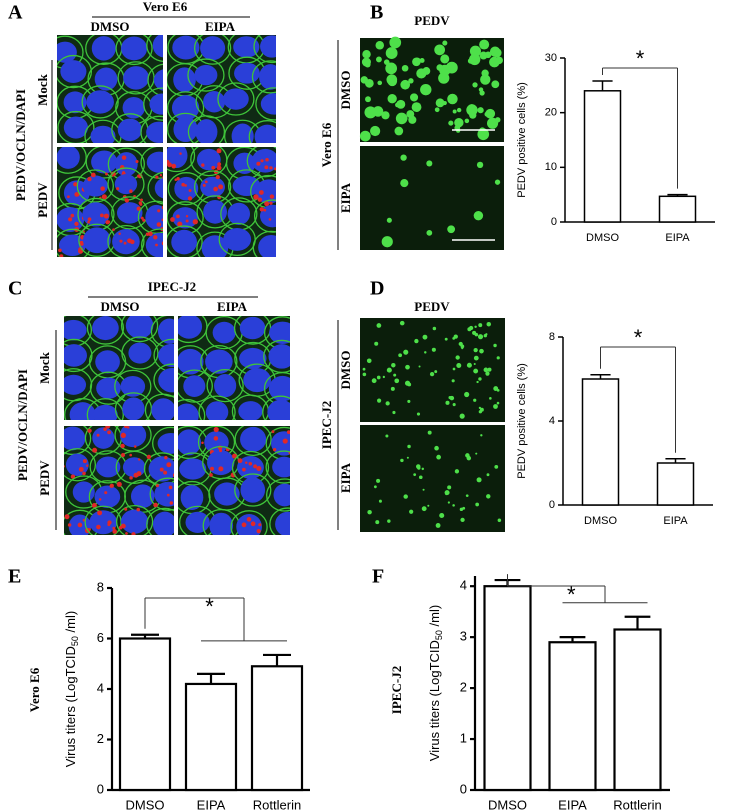  Describe the element at coordinates (551, 58) in the screenshot. I see `y-tick-label: 30` at that location.